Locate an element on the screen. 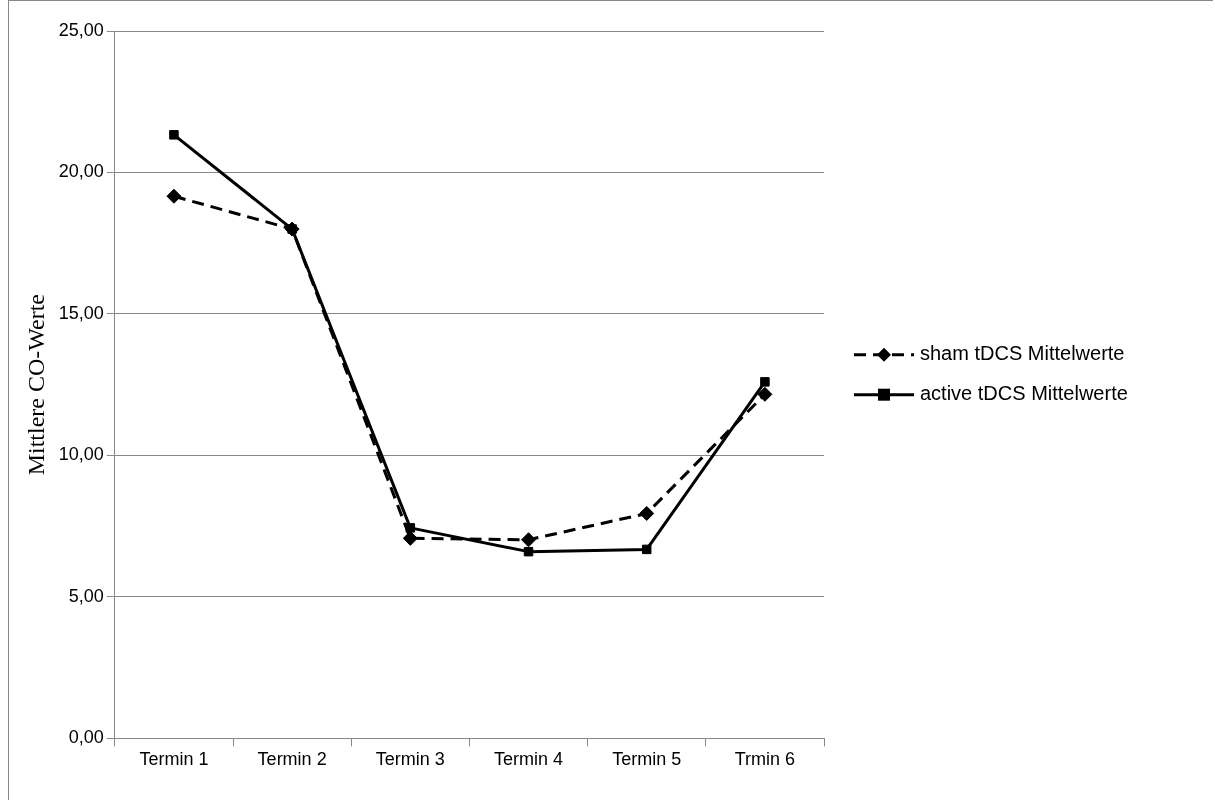 This screenshot has height=801, width=1215. y-tick-label: 20,00 is located at coordinates (81, 171).